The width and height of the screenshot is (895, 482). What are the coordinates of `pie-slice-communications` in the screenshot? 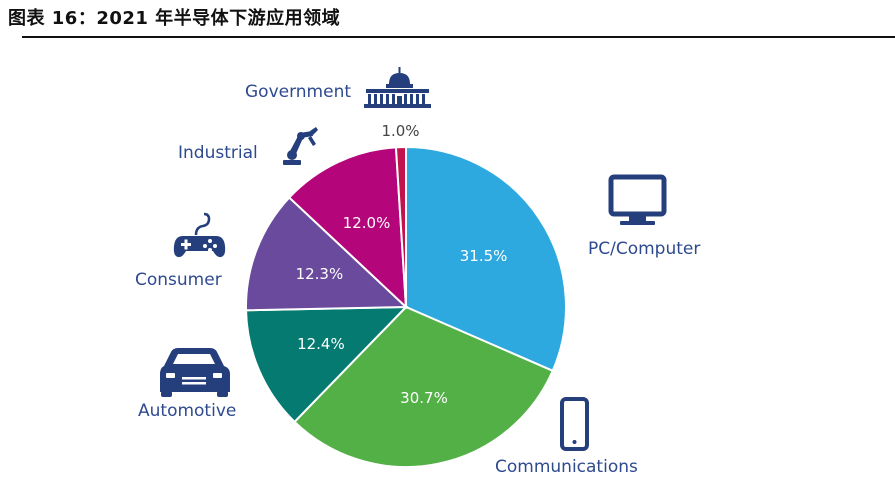 It's located at (424, 386).